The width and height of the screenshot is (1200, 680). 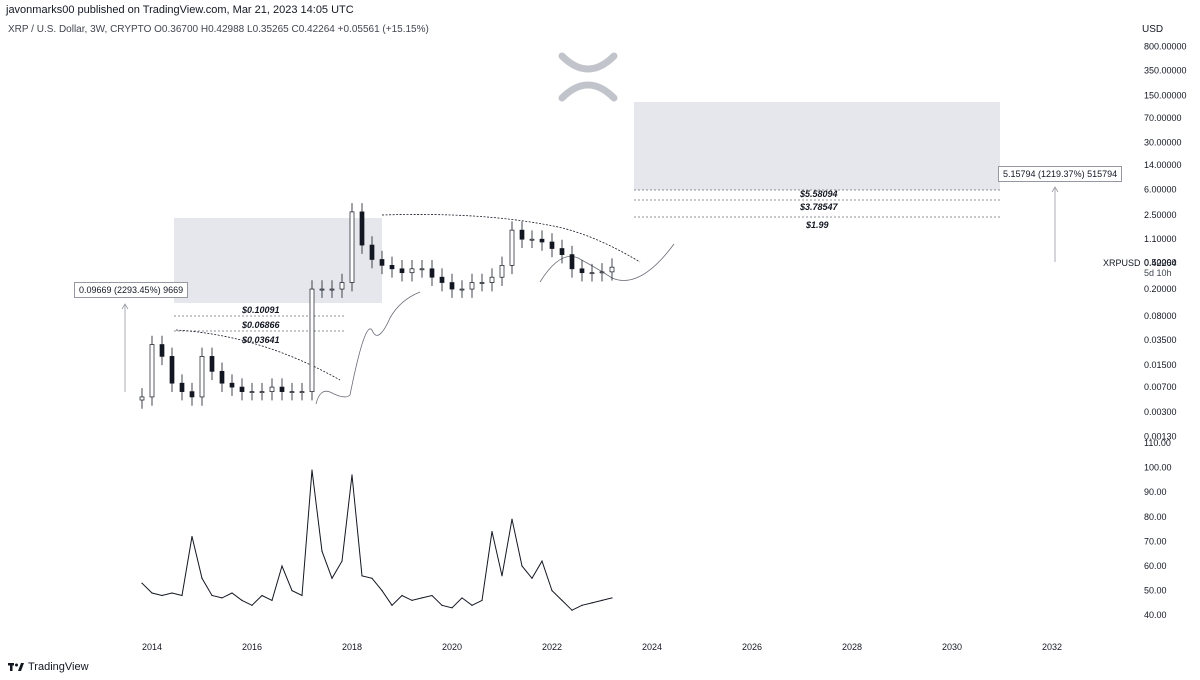 What do you see at coordinates (1160, 387) in the screenshot?
I see `price-tick-label: 0.00700` at bounding box center [1160, 387].